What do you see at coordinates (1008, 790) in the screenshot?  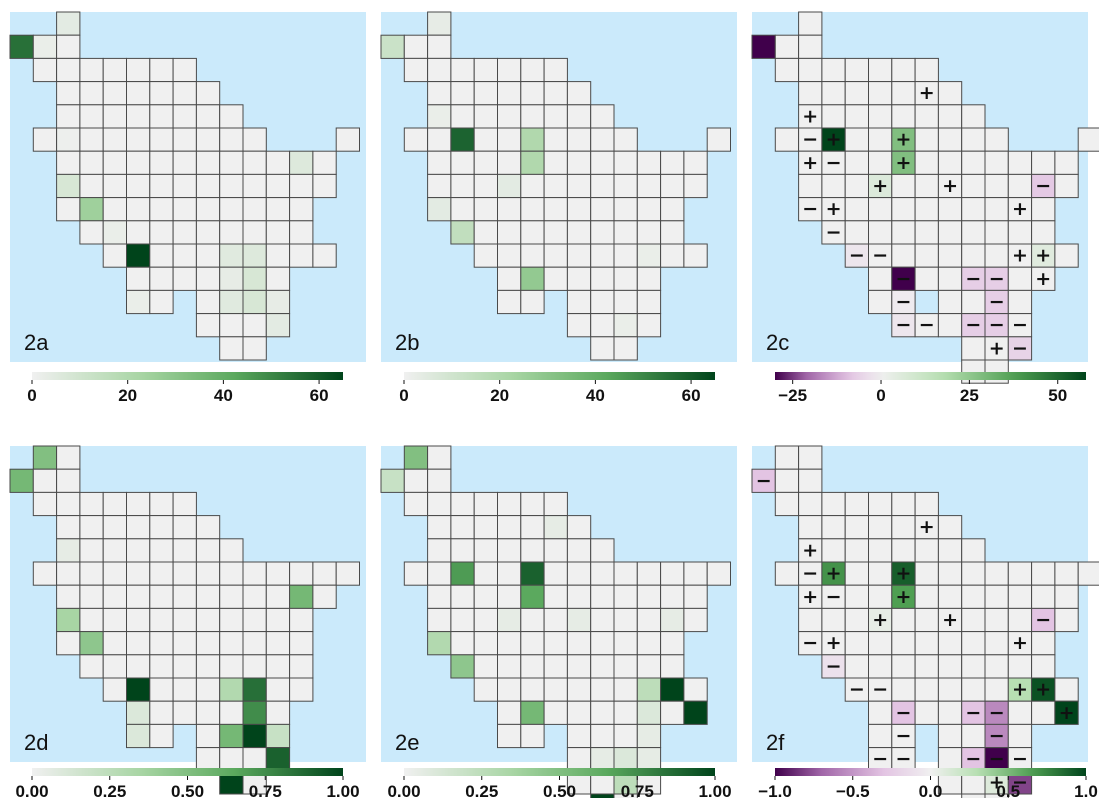 I see `colorbar-tick-label: 0.5` at bounding box center [1008, 790].